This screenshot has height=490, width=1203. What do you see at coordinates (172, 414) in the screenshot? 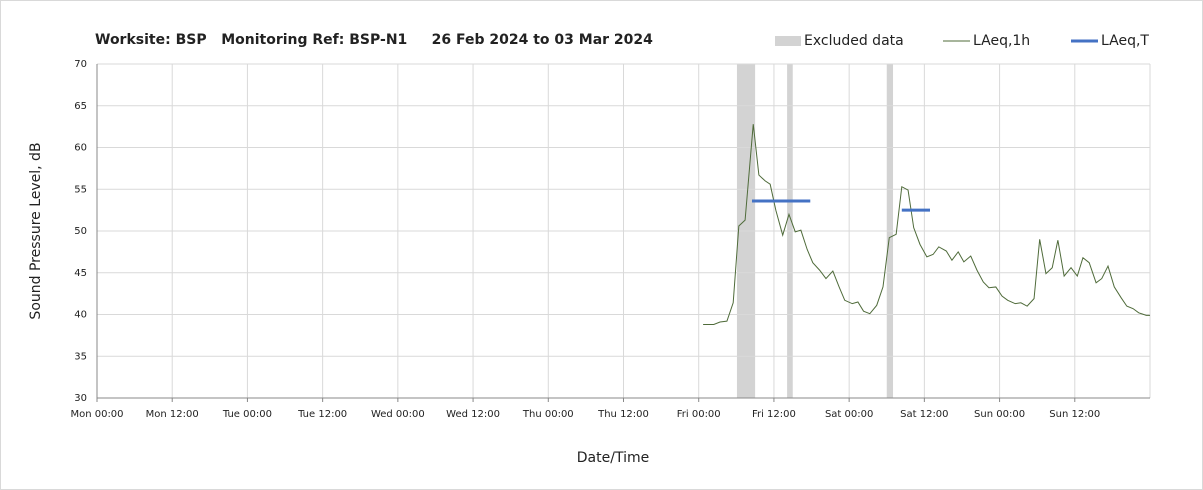
I see `x-tick-label: Mon 12:00` at bounding box center [172, 414].